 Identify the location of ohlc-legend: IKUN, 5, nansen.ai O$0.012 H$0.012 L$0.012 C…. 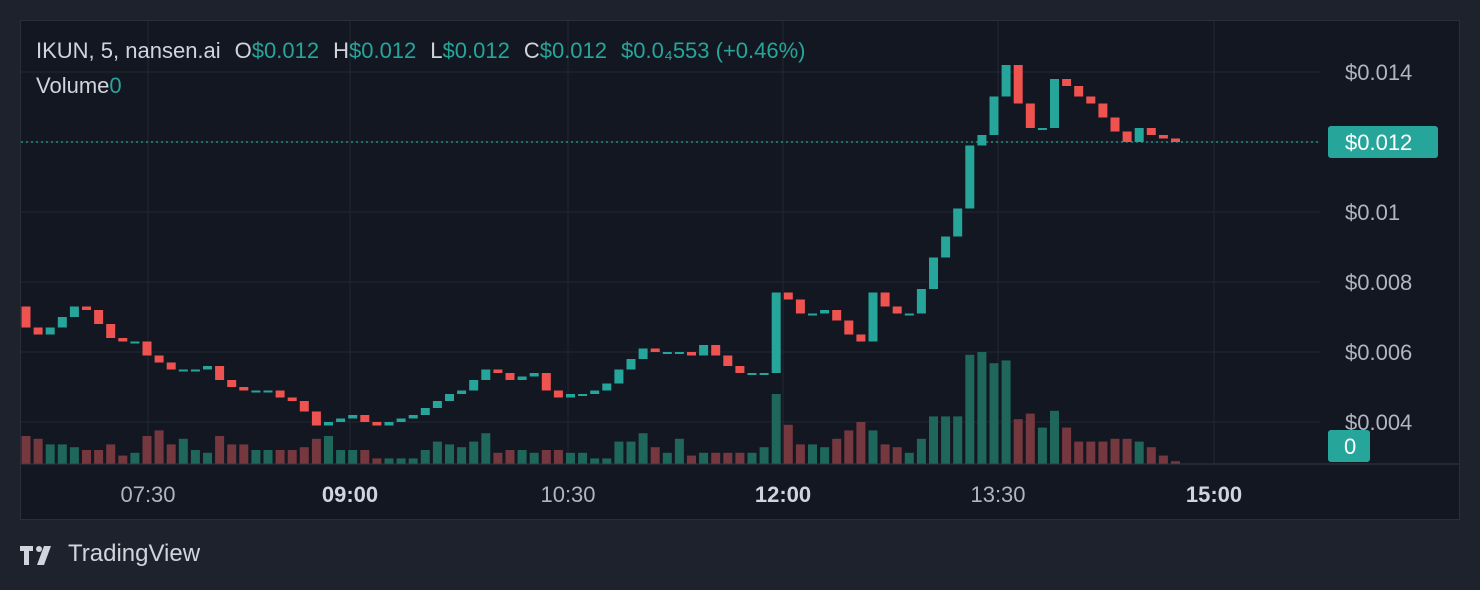
(421, 51).